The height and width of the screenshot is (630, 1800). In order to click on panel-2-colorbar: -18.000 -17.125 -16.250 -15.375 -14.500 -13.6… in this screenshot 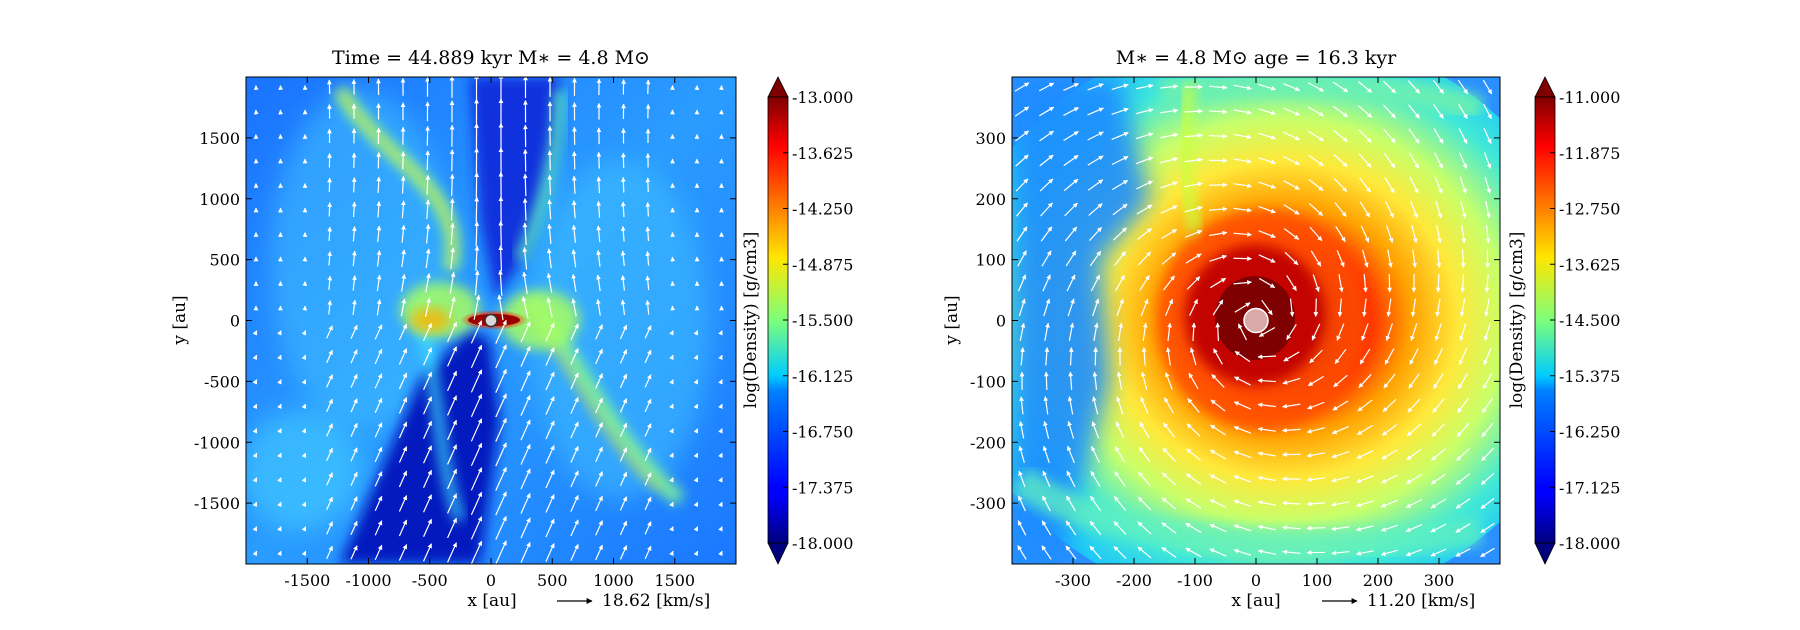, I will do `click(1563, 320)`.